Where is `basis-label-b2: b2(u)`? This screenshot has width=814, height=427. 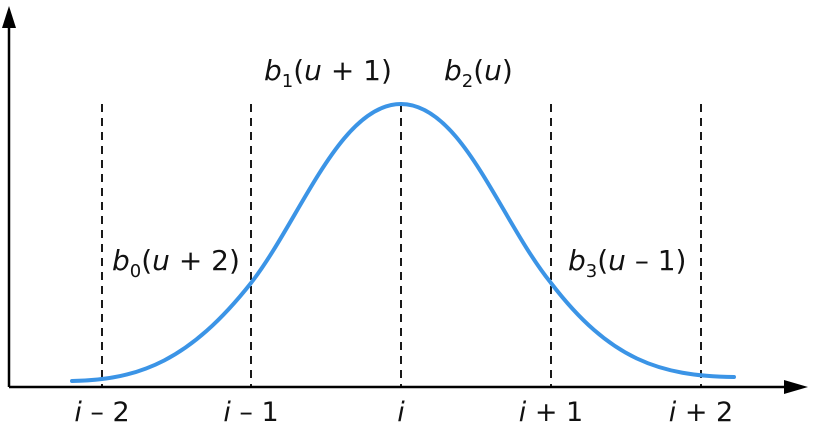 basis-label-b2: b2(u) is located at coordinates (478, 73).